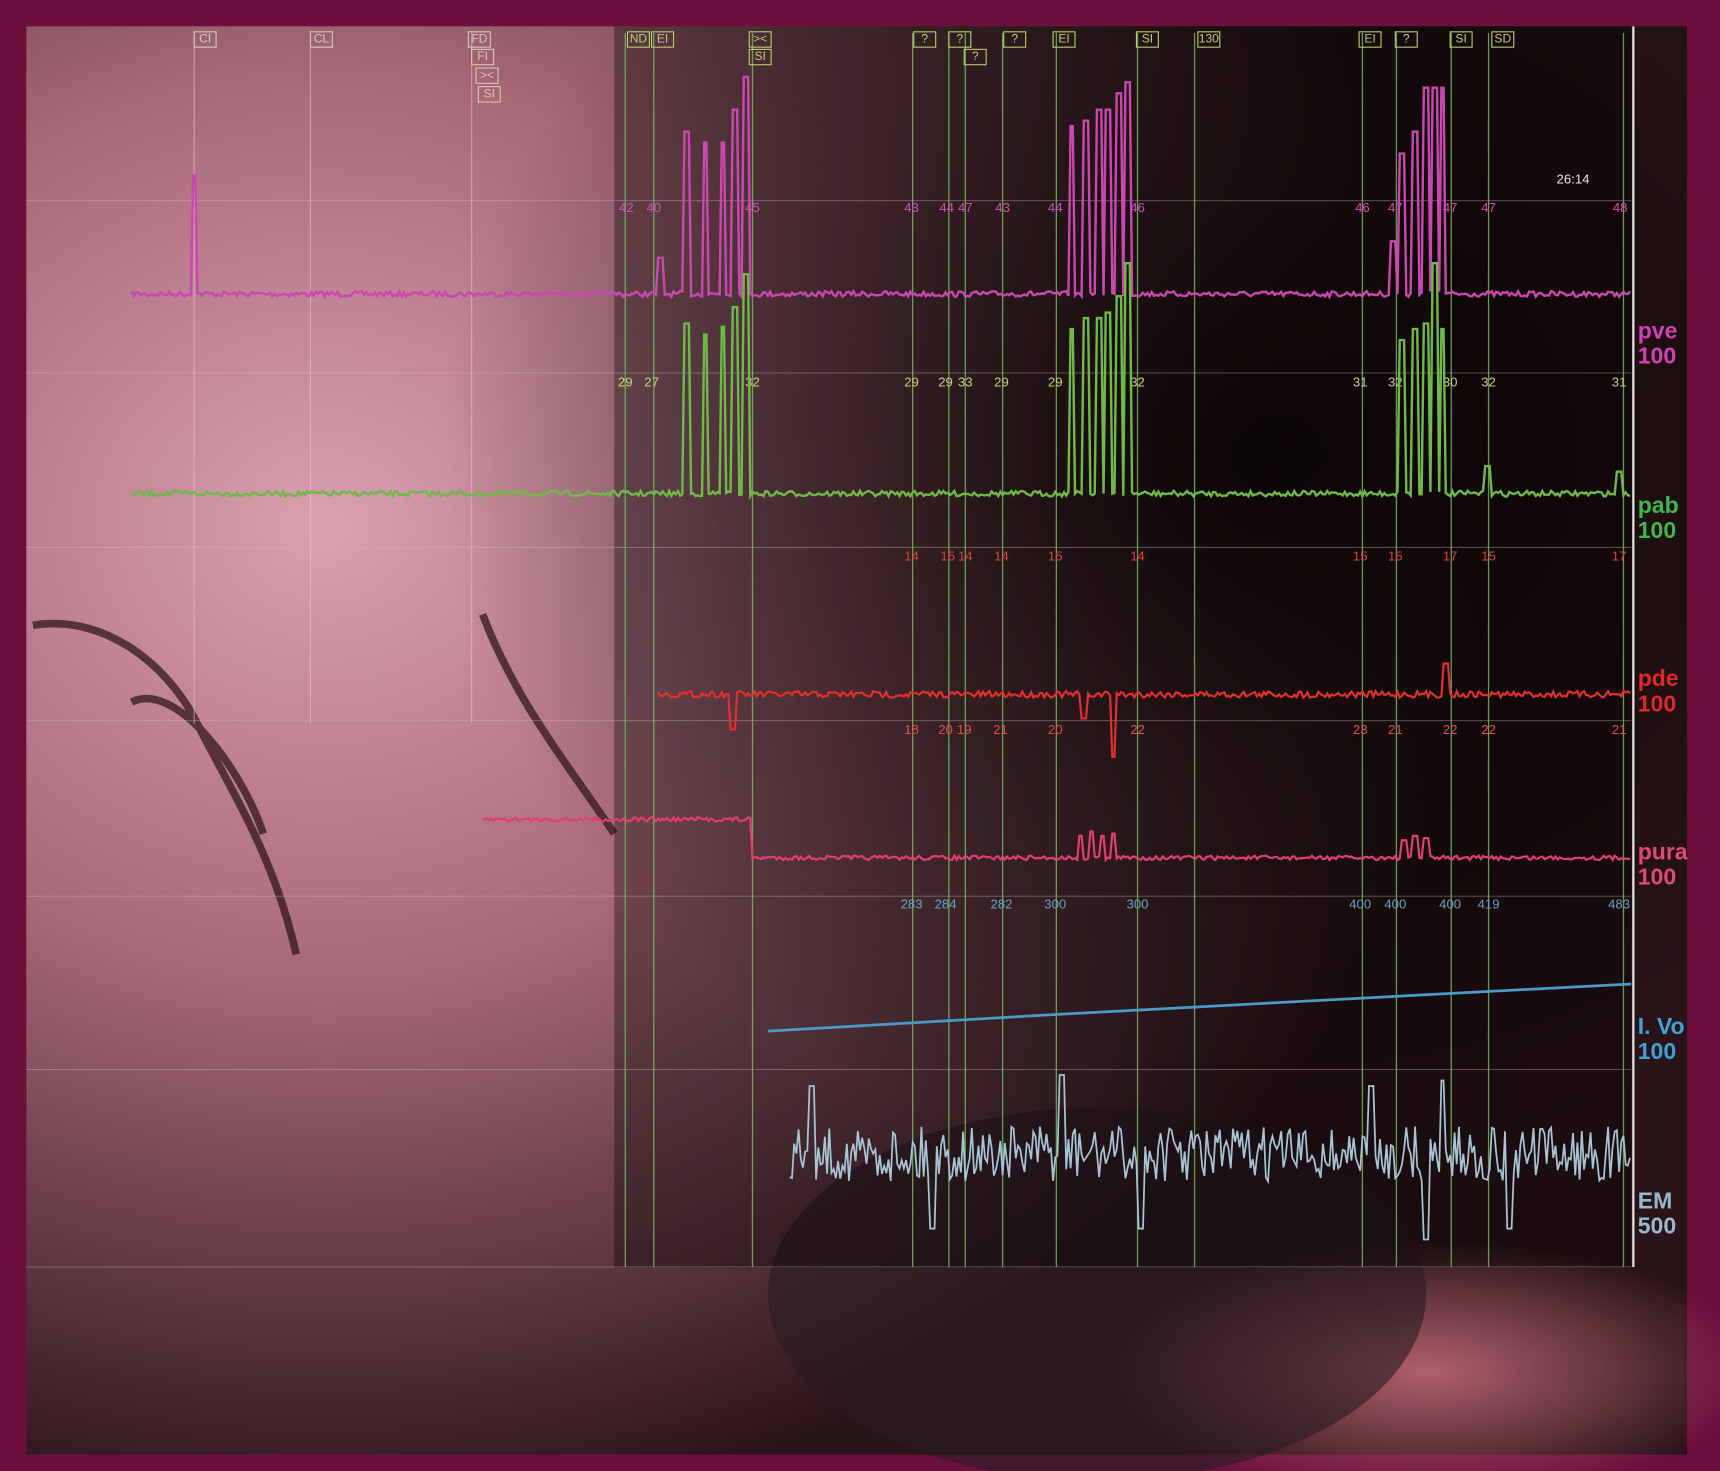 This screenshot has width=1720, height=1471. Describe the element at coordinates (911, 729) in the screenshot. I see `event-value: 18` at that location.